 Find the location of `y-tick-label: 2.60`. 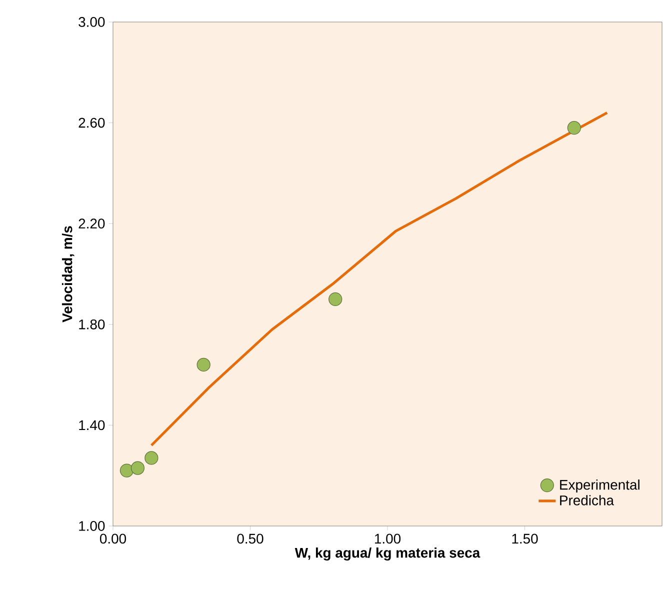

y-tick-label: 2.60 is located at coordinates (91, 123).